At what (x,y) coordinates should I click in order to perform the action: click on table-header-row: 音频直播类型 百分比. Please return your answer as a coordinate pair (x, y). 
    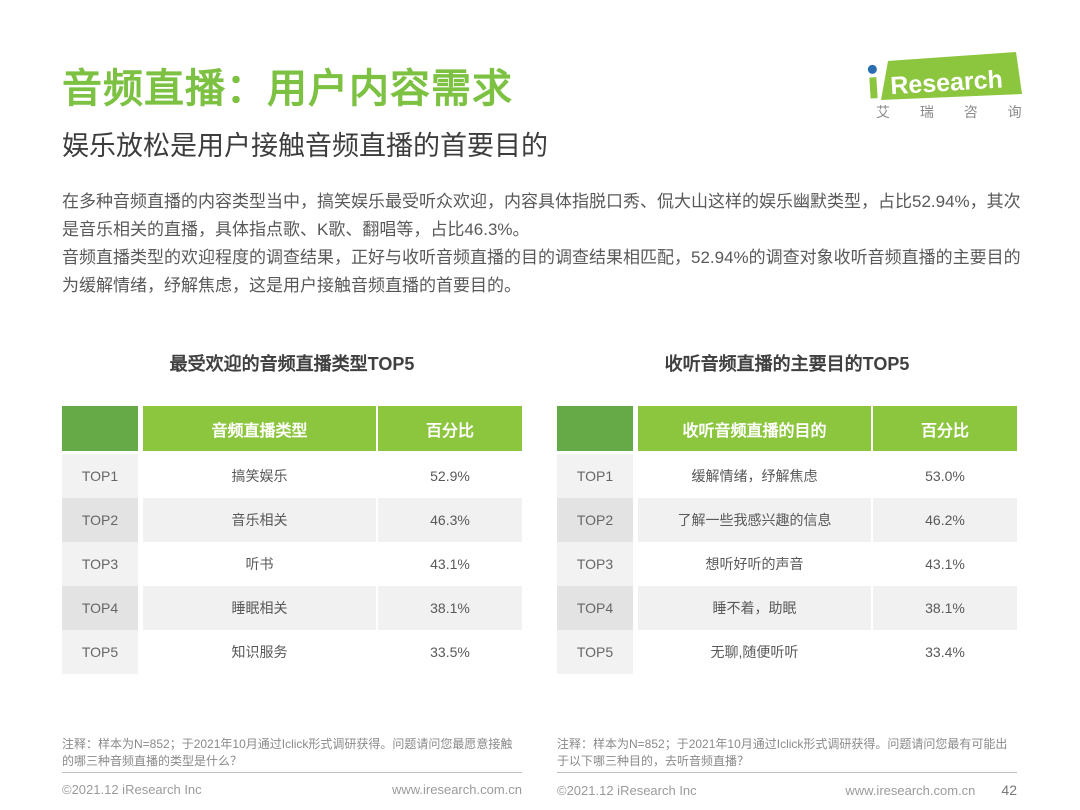
    Looking at the image, I should click on (292, 428).